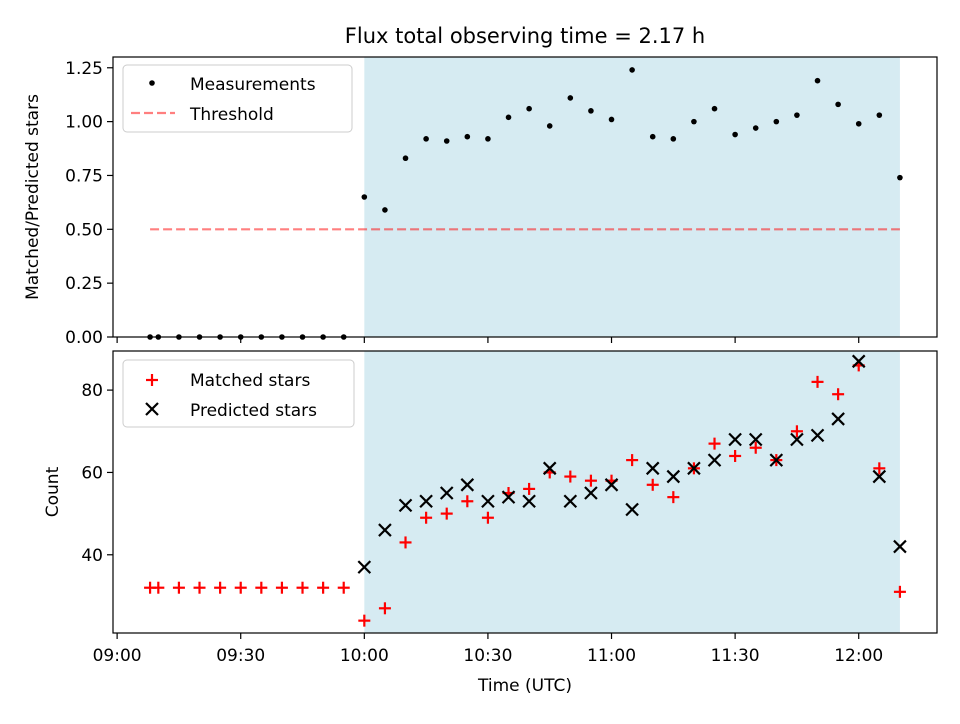 The width and height of the screenshot is (960, 724). I want to click on x-tick-label: 10:00, so click(364, 656).